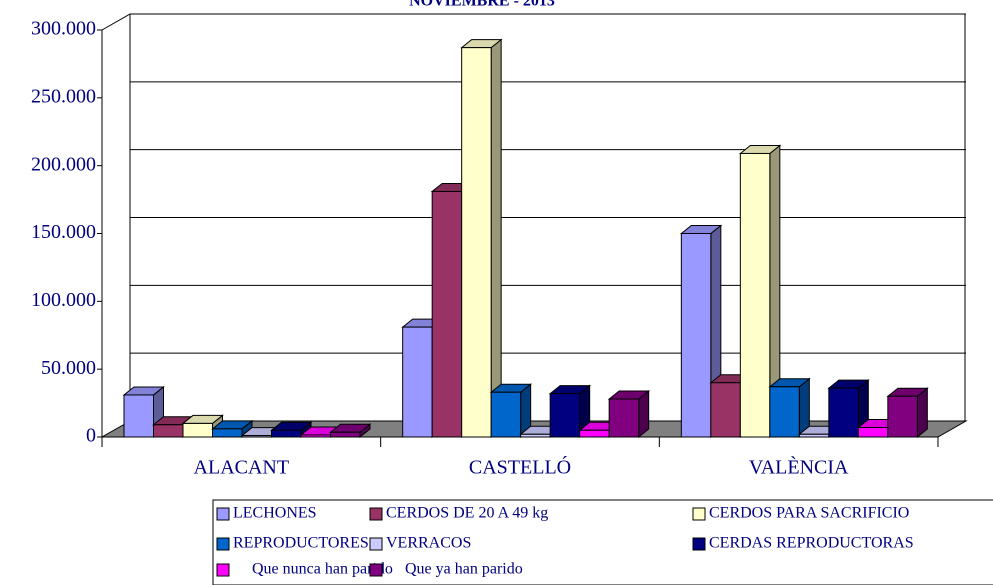  What do you see at coordinates (301, 543) in the screenshot?
I see `legend-label: REPRODUCTORES` at bounding box center [301, 543].